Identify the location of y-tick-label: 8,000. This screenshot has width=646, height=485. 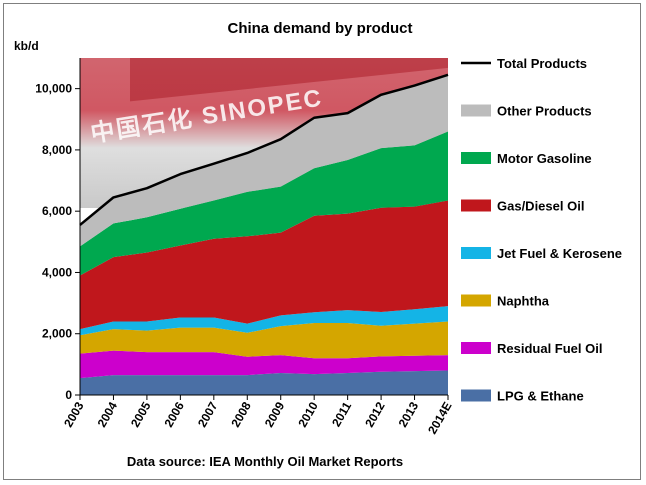
(57, 150).